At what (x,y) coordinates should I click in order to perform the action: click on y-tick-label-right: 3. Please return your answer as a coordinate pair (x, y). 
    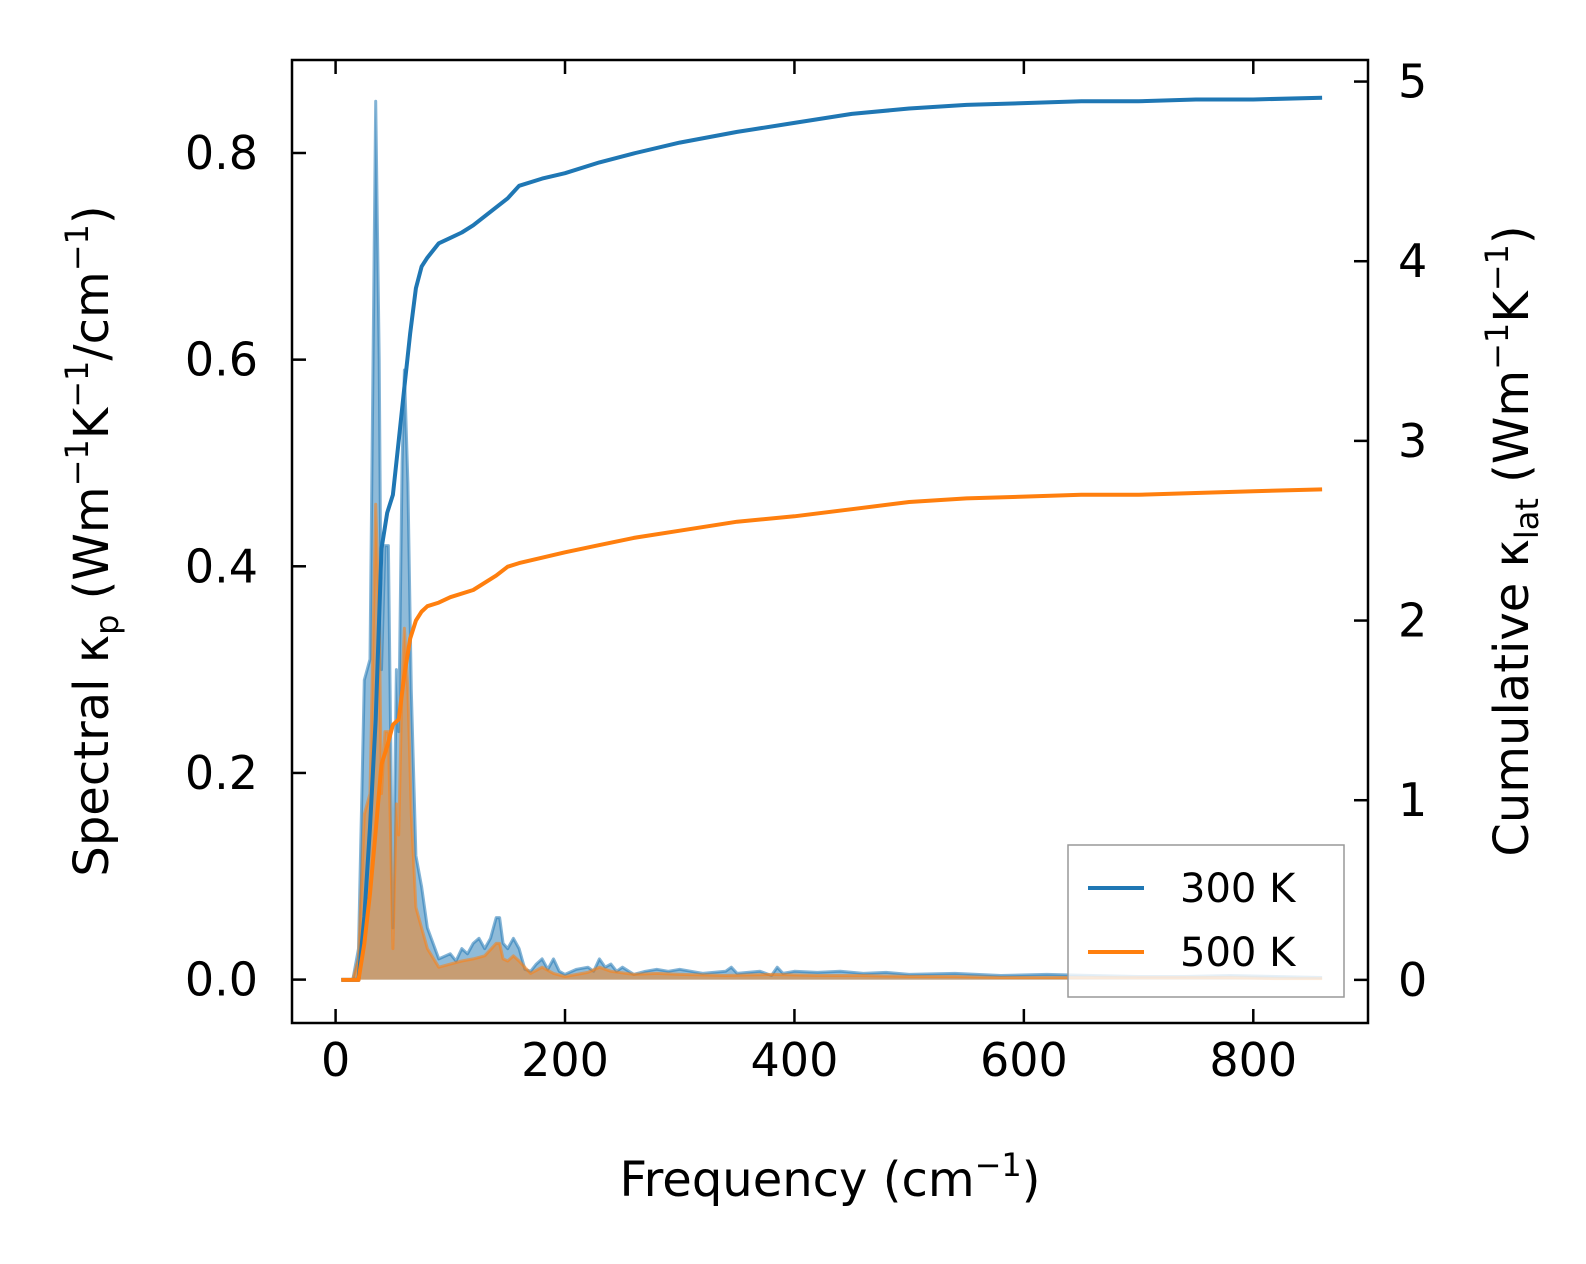
    Looking at the image, I should click on (1412, 441).